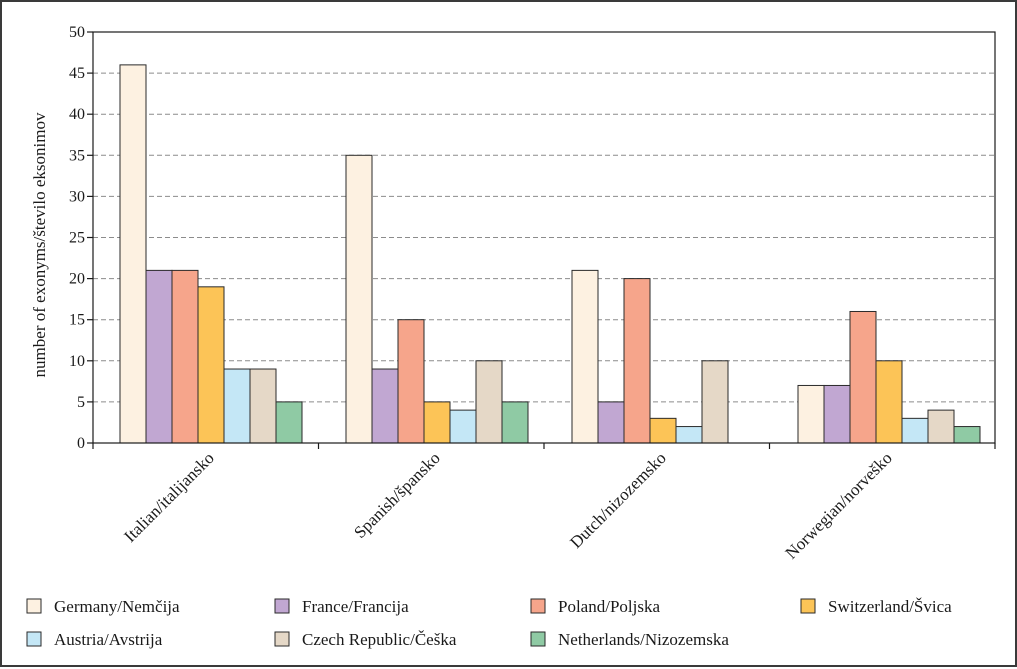 The width and height of the screenshot is (1017, 669). Describe the element at coordinates (397, 495) in the screenshot. I see `x-category-label: Spanish/špansko` at that location.